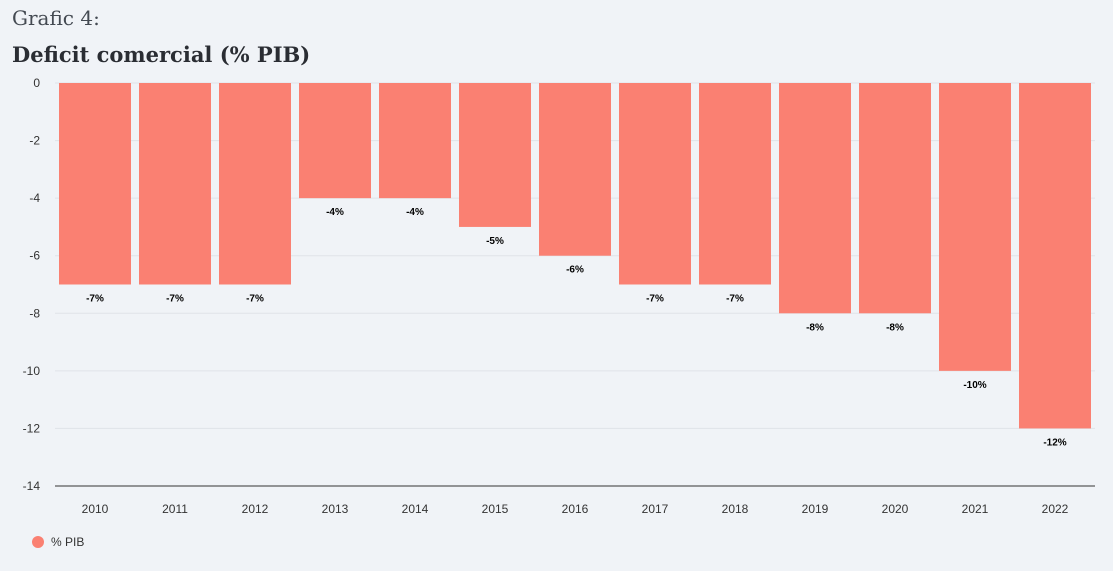 The width and height of the screenshot is (1113, 571). Describe the element at coordinates (32, 486) in the screenshot. I see `y-tick-label: -14` at that location.